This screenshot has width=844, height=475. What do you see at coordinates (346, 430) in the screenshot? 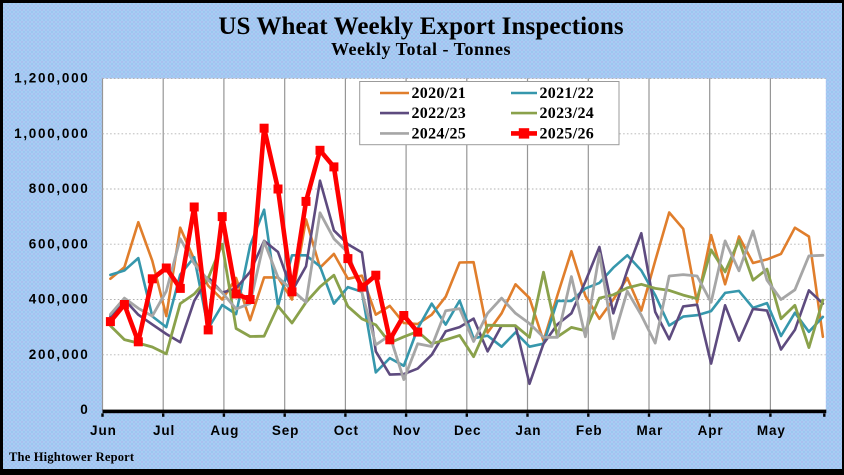
I see `svg-text: Oct` at bounding box center [346, 430].